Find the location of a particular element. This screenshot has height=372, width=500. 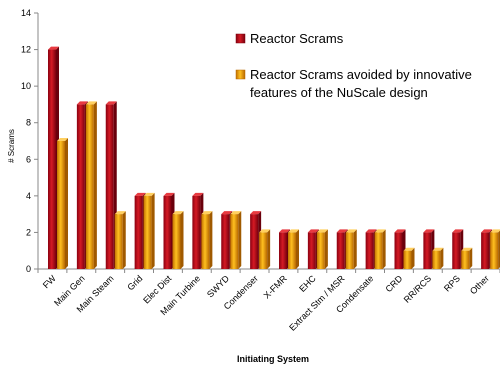

y-axis-title: # Scrams is located at coordinates (11, 146).